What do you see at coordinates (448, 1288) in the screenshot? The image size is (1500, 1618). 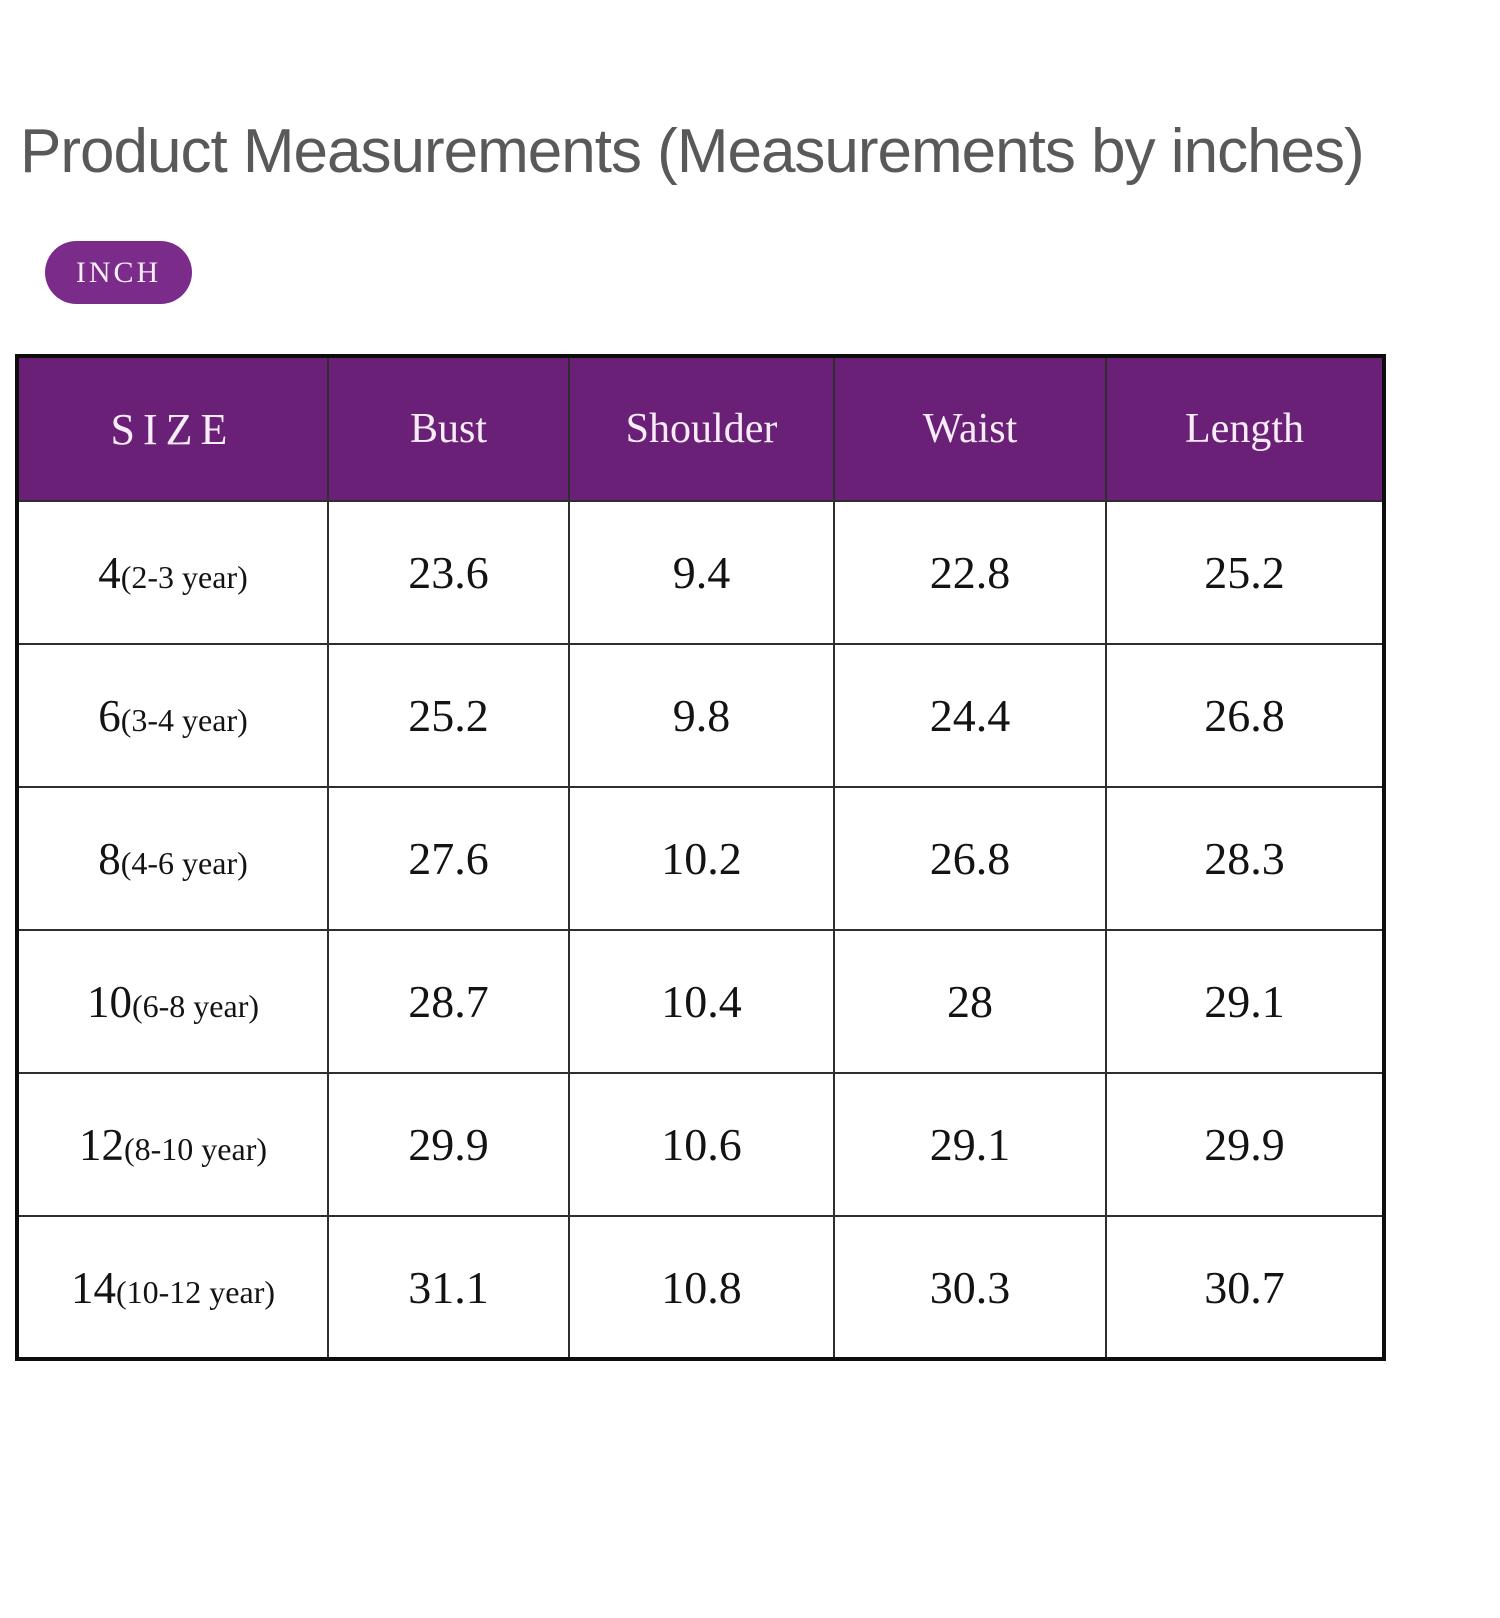 I see `bust-value: 31.1` at bounding box center [448, 1288].